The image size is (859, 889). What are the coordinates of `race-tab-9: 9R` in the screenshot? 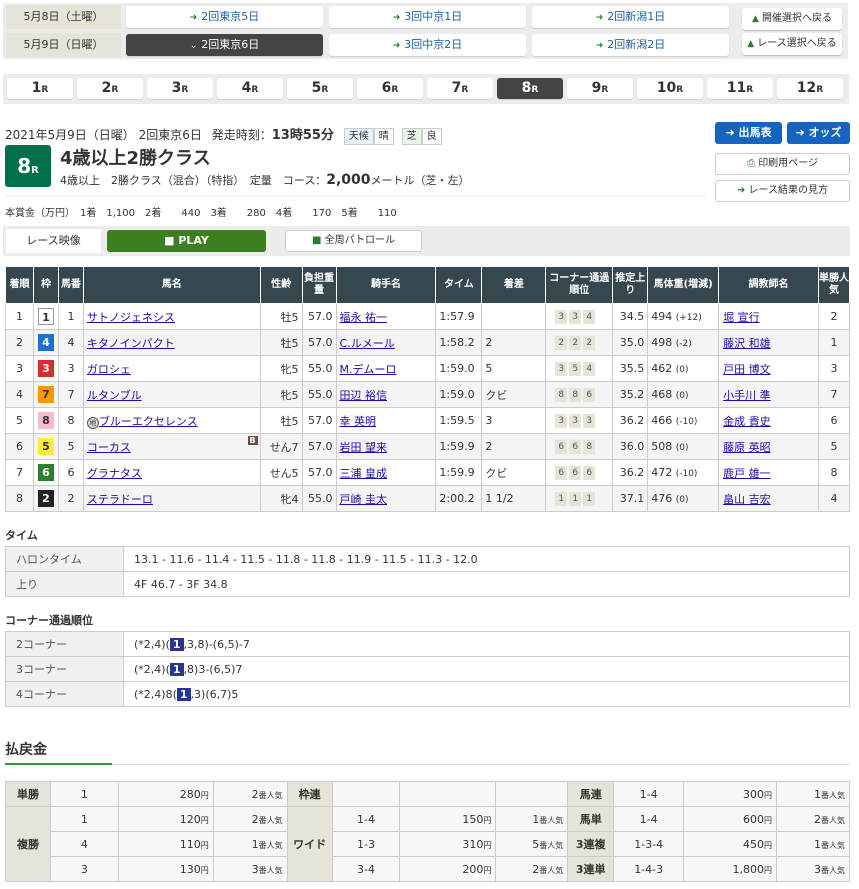 It's located at (600, 88).